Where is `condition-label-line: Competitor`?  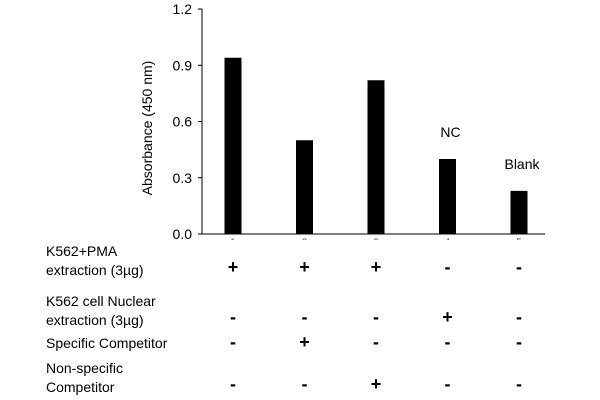
condition-label-line: Competitor is located at coordinates (80, 387).